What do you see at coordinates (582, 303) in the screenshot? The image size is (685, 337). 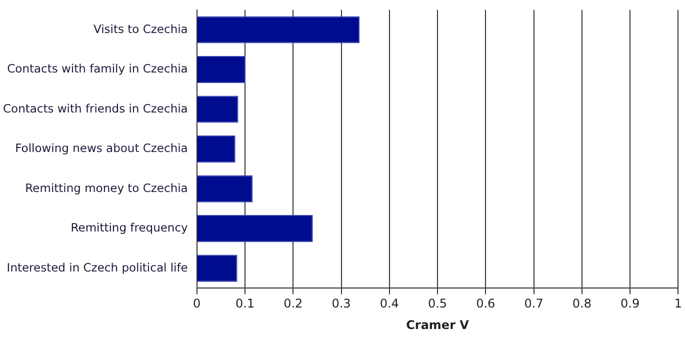 I see `x-tick-label: 0.8` at bounding box center [582, 303].